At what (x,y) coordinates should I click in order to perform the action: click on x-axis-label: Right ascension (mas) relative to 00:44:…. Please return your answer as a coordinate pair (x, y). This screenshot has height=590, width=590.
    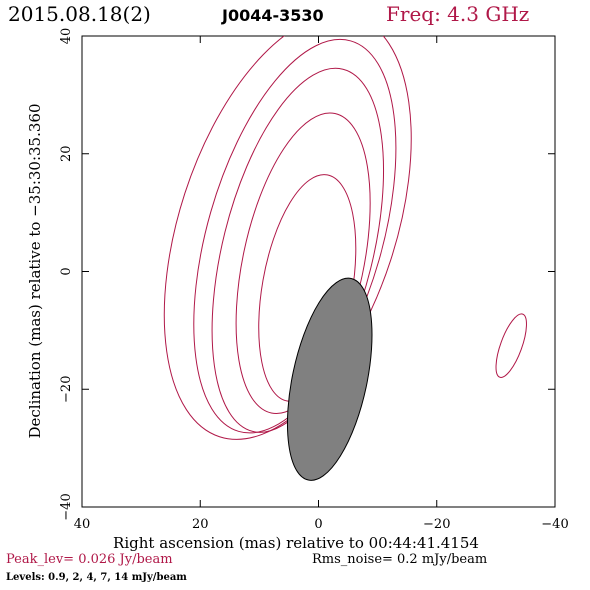
    Looking at the image, I should click on (296, 543).